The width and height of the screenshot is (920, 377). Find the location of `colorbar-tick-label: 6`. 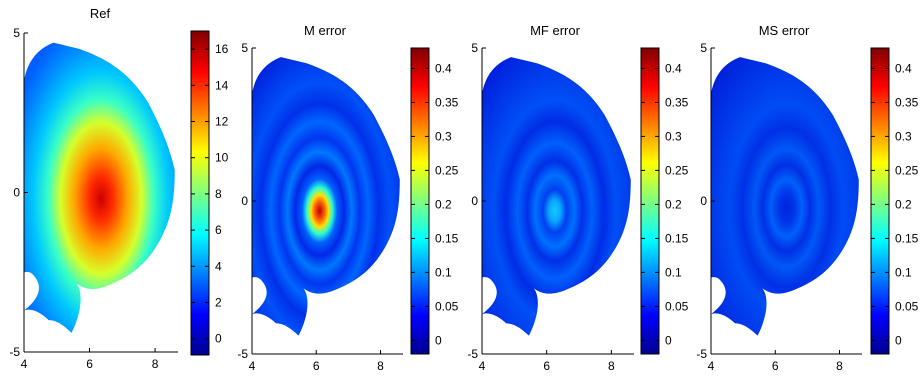

colorbar-tick-label: 6 is located at coordinates (218, 230).